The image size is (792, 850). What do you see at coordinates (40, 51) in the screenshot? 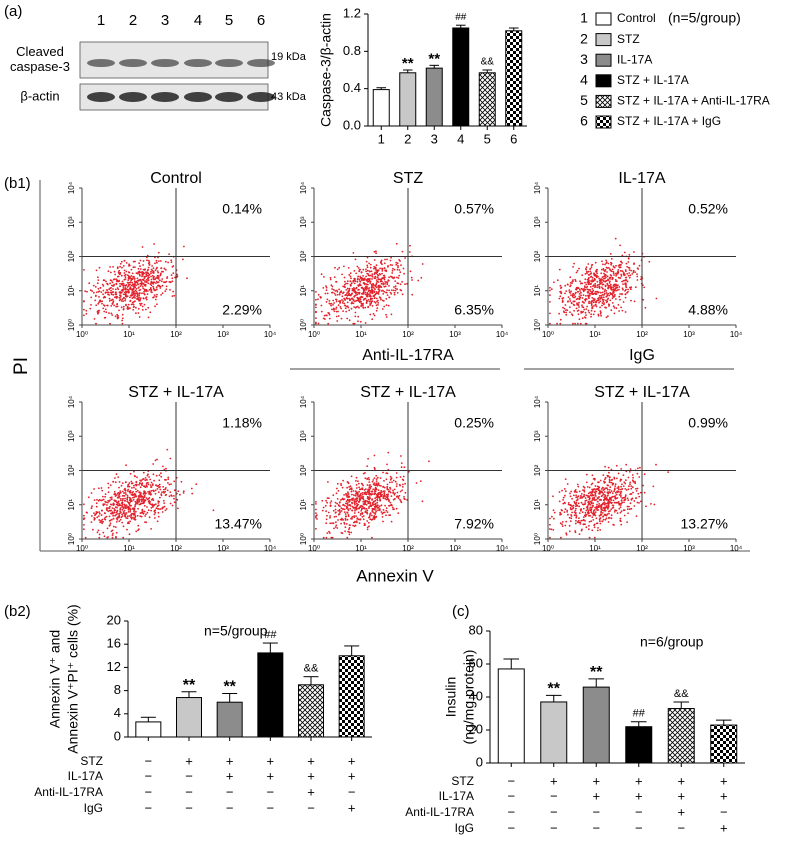
I see `blot-row-label: Cleaved` at bounding box center [40, 51].